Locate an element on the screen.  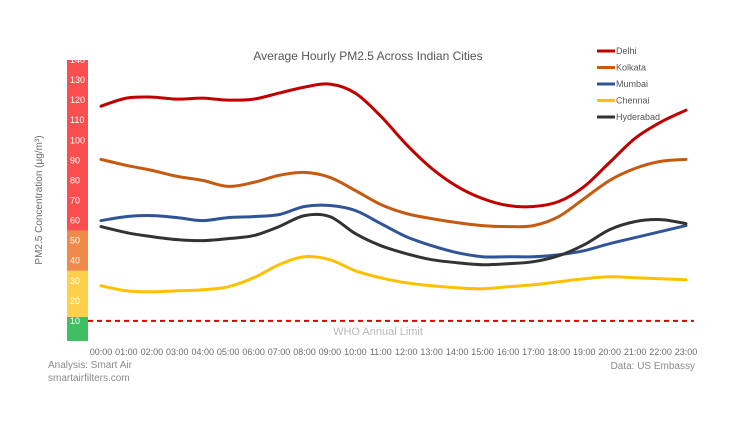
series-line-hyderabad is located at coordinates (393, 239).